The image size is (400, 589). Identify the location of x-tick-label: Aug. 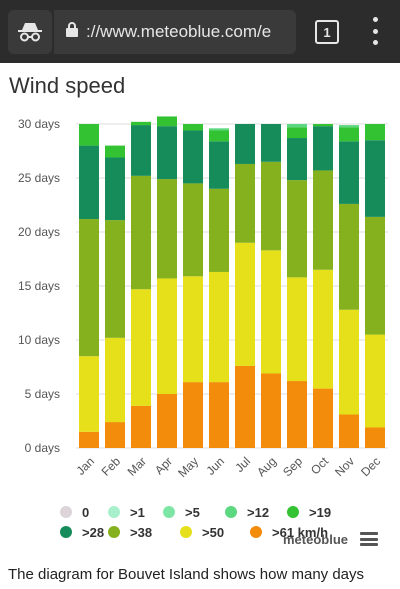
(266, 466).